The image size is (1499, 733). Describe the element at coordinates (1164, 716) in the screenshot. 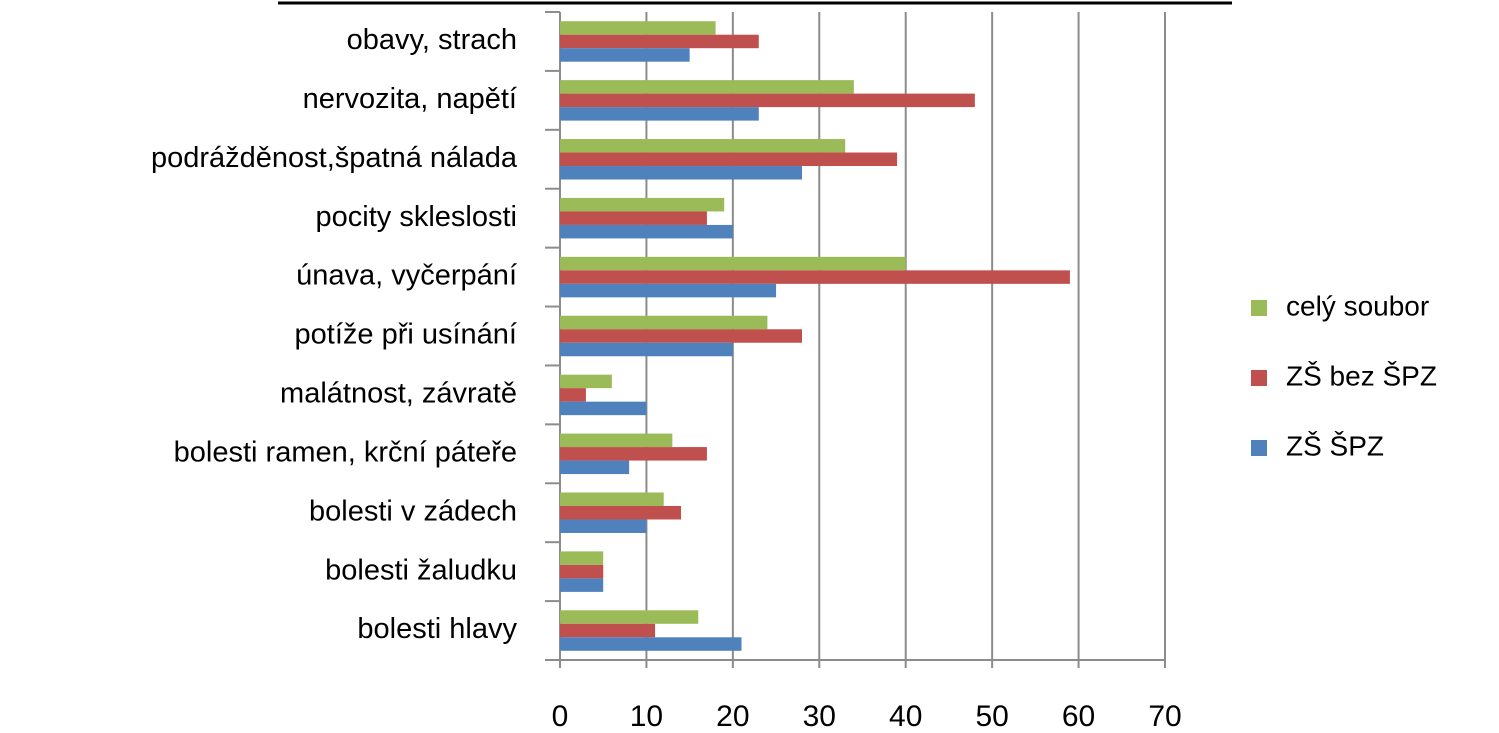

I see `x-tick-label: 70` at that location.